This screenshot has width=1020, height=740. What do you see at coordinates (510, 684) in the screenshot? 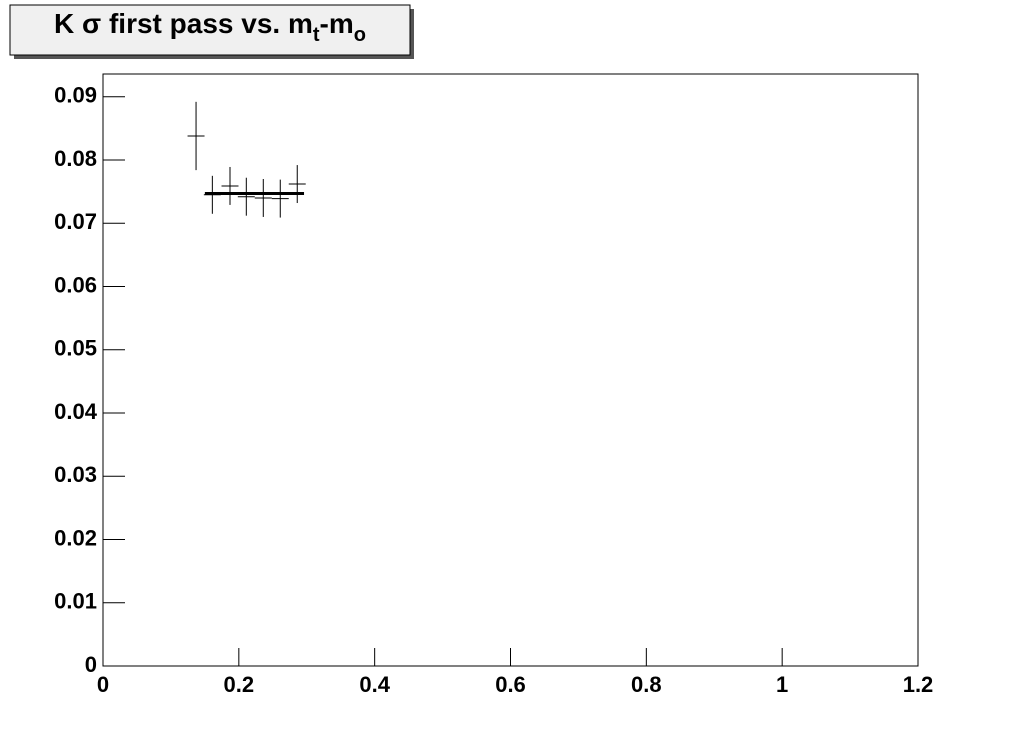
I see `x-tick-label: 0.6` at bounding box center [510, 684].